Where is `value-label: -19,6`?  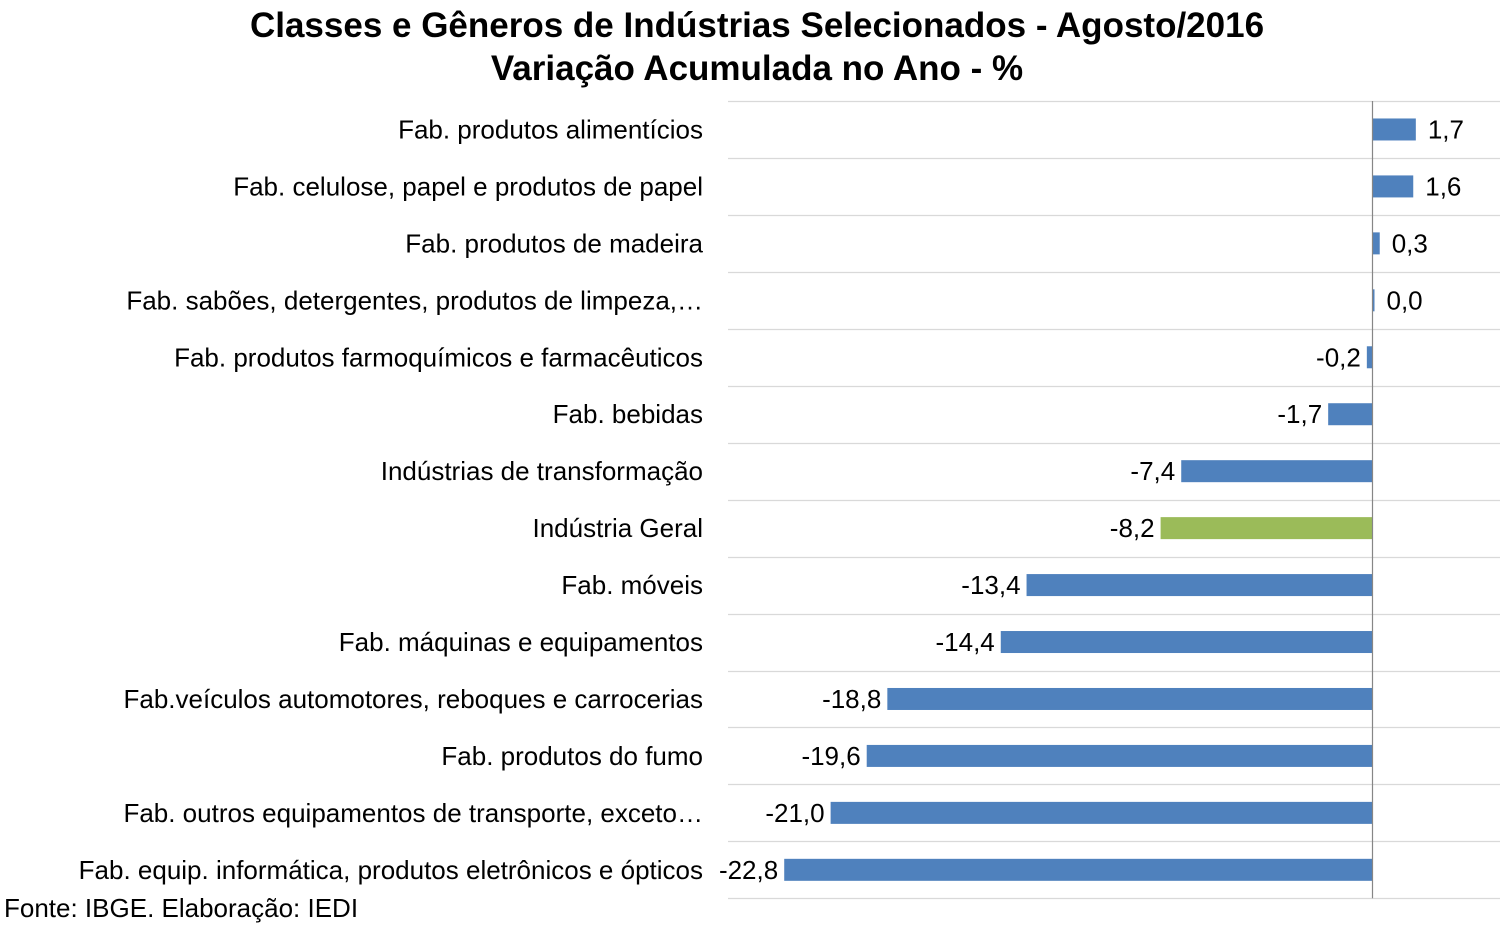 value-label: -19,6 is located at coordinates (830, 756).